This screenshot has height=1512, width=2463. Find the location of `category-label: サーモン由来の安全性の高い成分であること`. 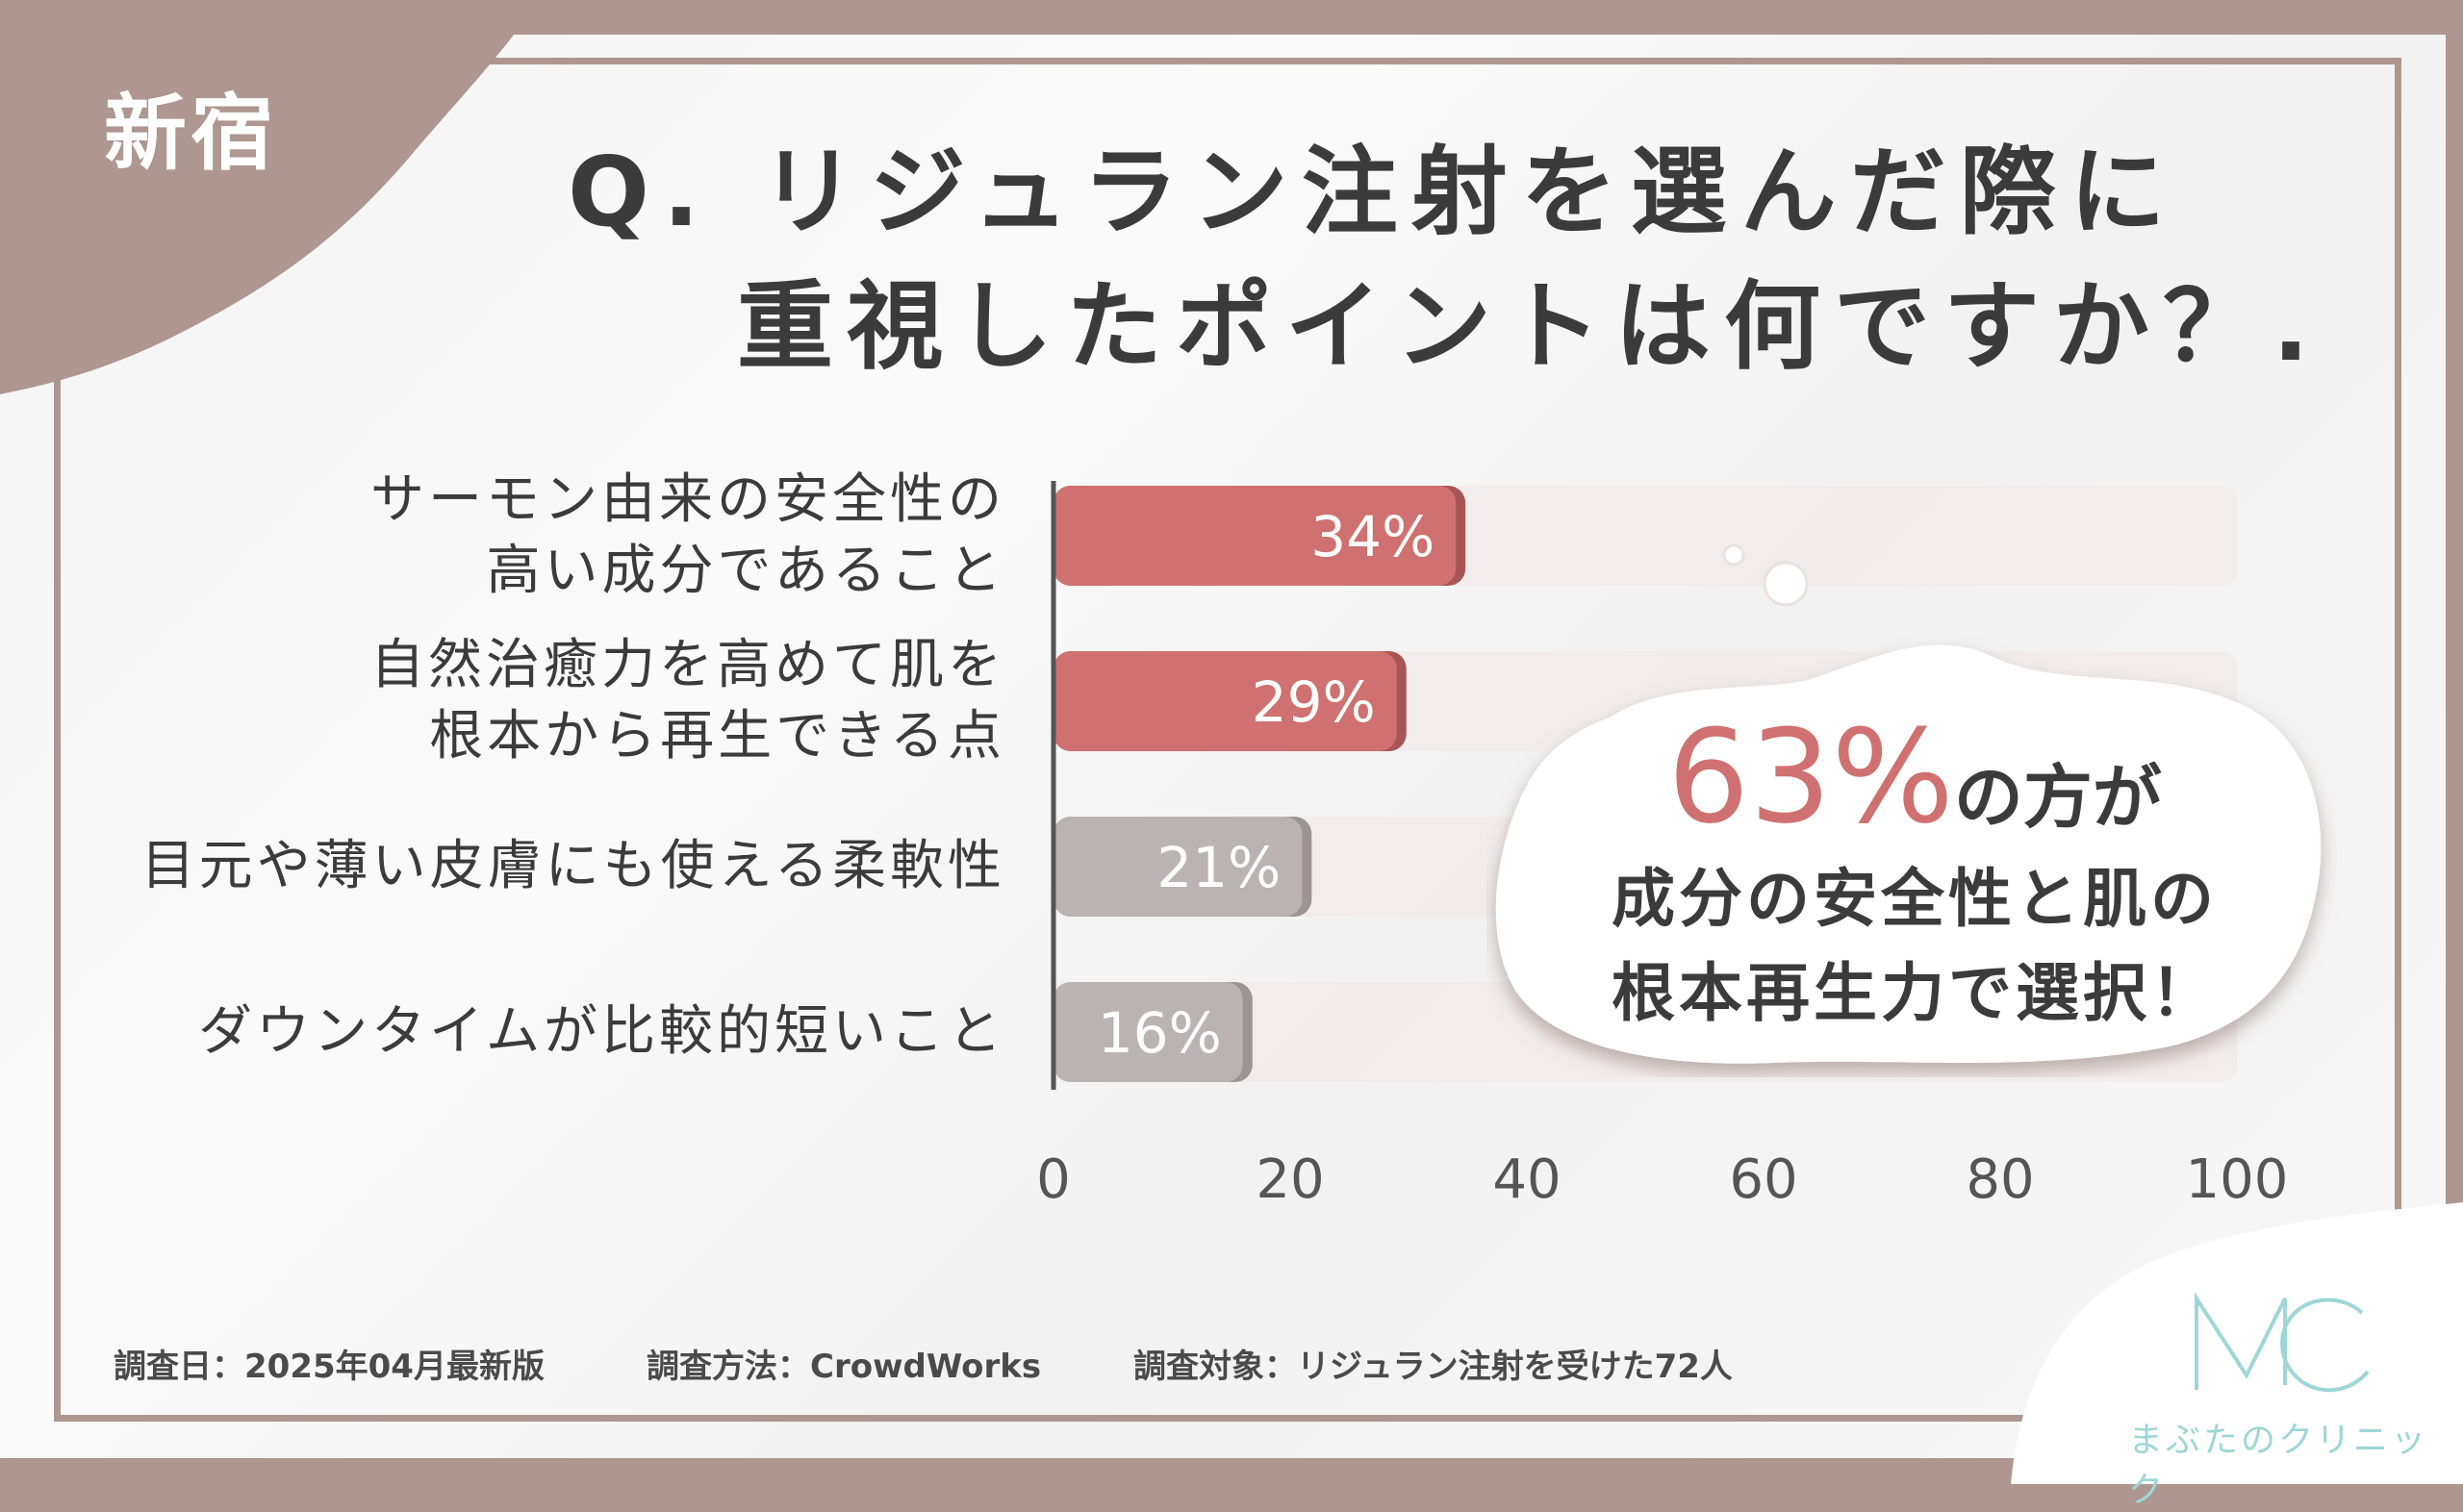

category-label: サーモン由来の安全性の高い成分であること is located at coordinates (687, 536).